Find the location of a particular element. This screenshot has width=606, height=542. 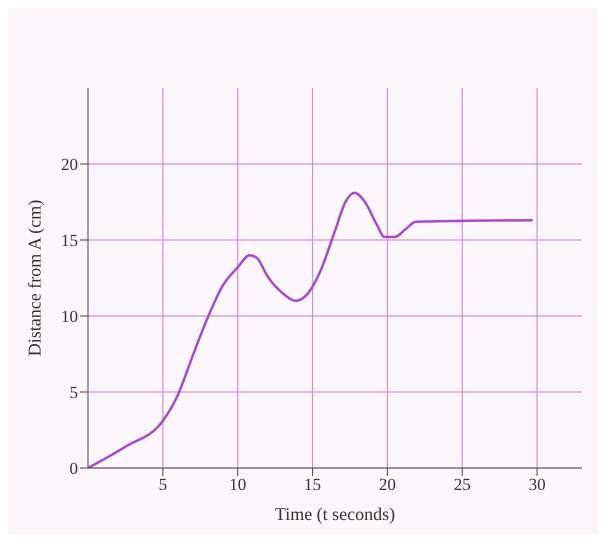

x-tick-label: 20 is located at coordinates (387, 484).